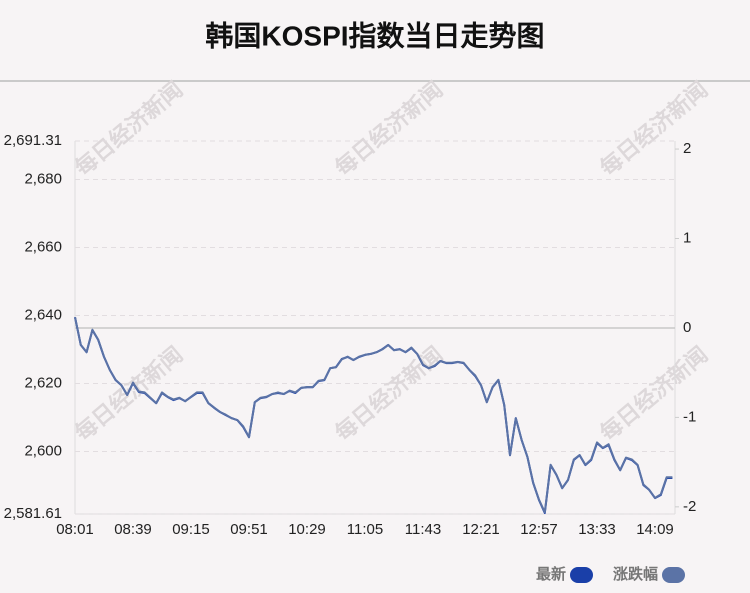 The image size is (750, 593). What do you see at coordinates (249, 529) in the screenshot?
I see `x-tick-label: 09:51` at bounding box center [249, 529].